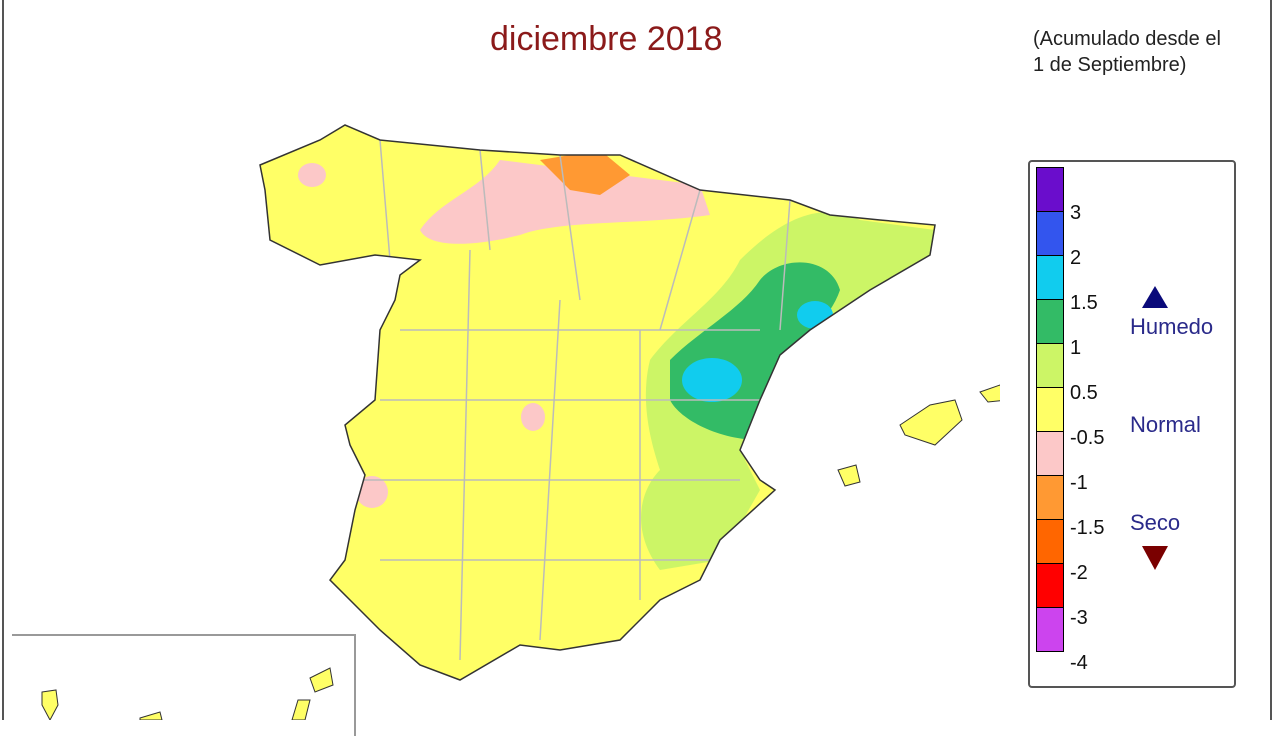  What do you see at coordinates (1271, 360) in the screenshot?
I see `frame-right` at bounding box center [1271, 360].